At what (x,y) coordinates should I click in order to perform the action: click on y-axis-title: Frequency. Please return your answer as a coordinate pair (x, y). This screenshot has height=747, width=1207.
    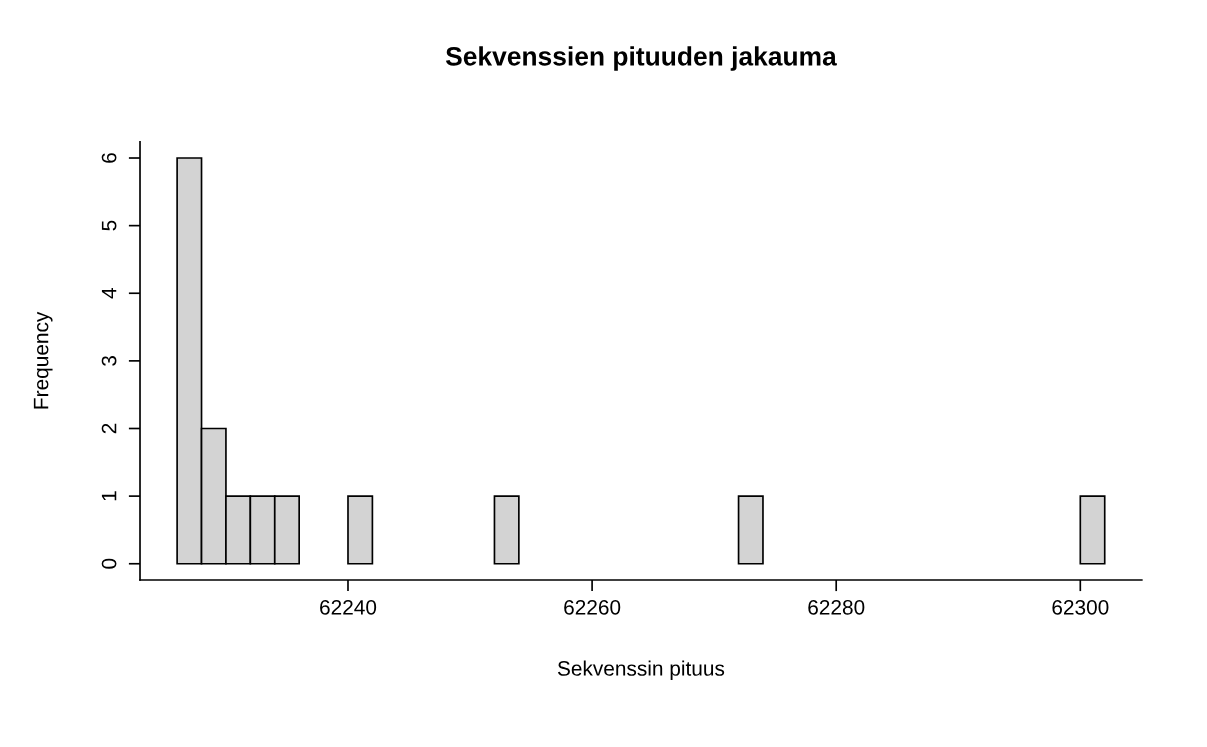
    Looking at the image, I should click on (43, 360).